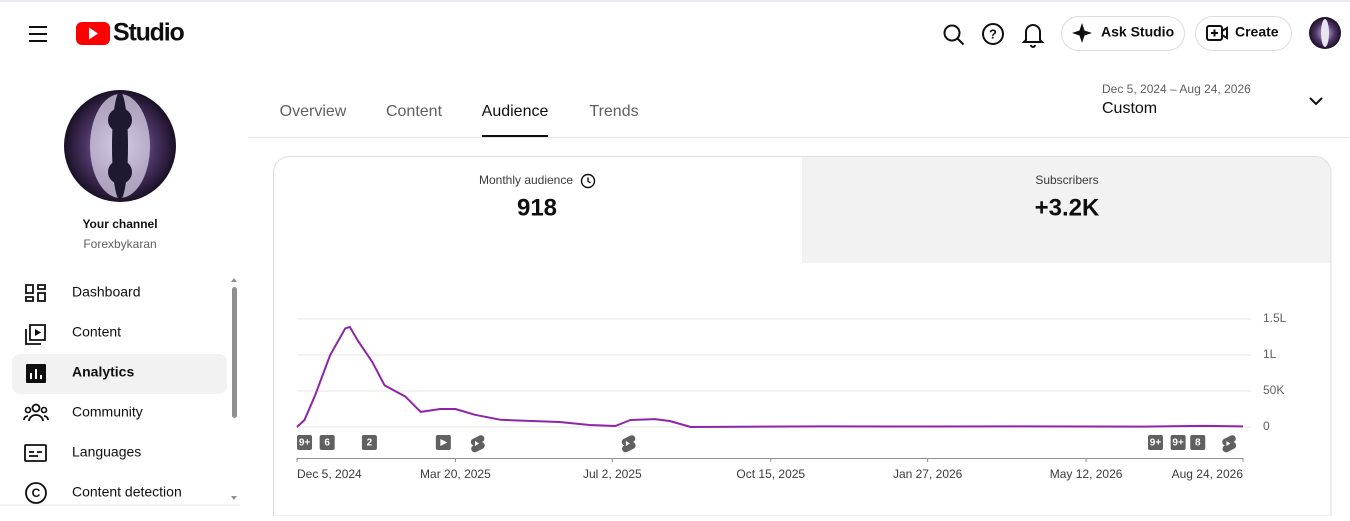 The height and width of the screenshot is (521, 1350). Describe the element at coordinates (1137, 32) in the screenshot. I see `ask-studio-label: Ask Studio` at that location.